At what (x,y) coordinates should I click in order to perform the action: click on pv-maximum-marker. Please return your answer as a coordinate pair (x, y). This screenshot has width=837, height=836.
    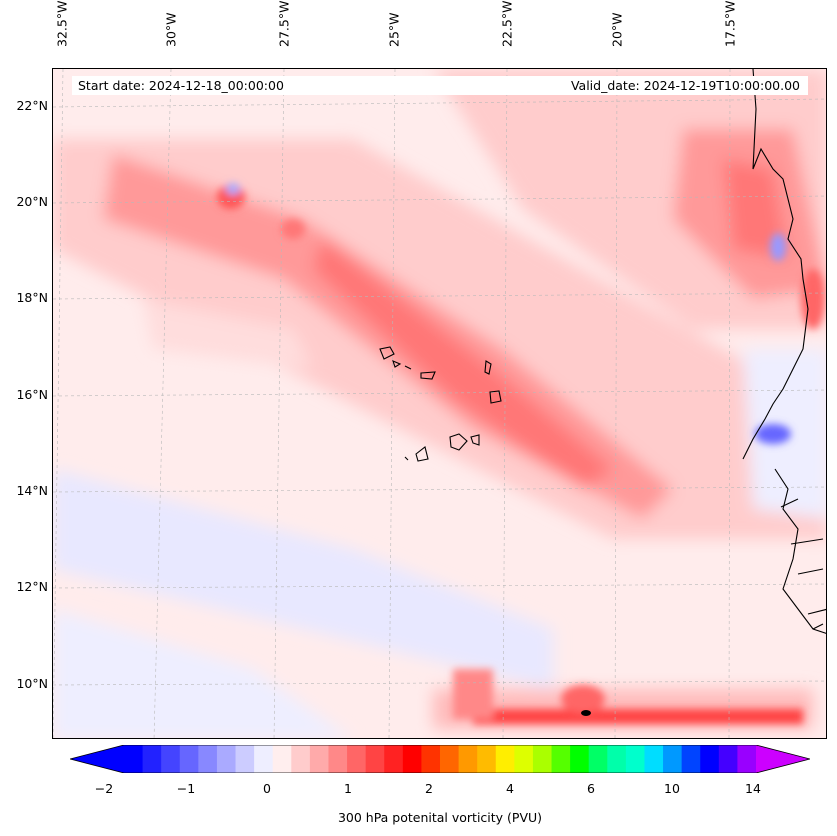
    Looking at the image, I should click on (586, 713).